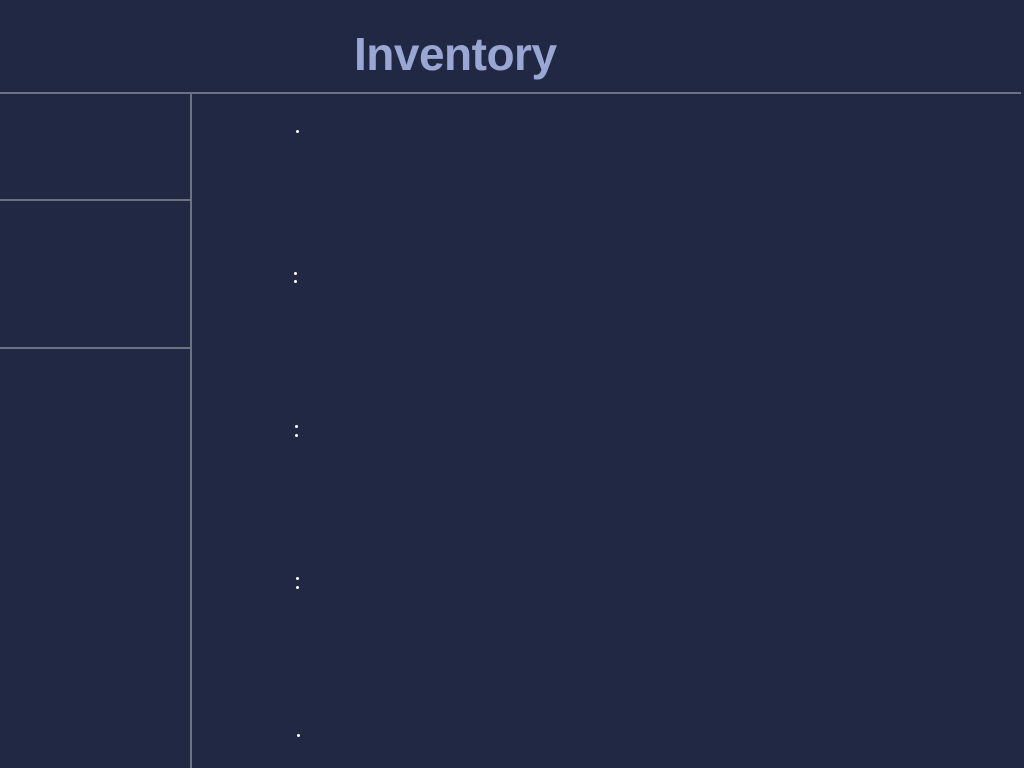 Image resolution: width=1024 pixels, height=768 pixels. What do you see at coordinates (191, 431) in the screenshot?
I see `sidebar-divider` at bounding box center [191, 431].